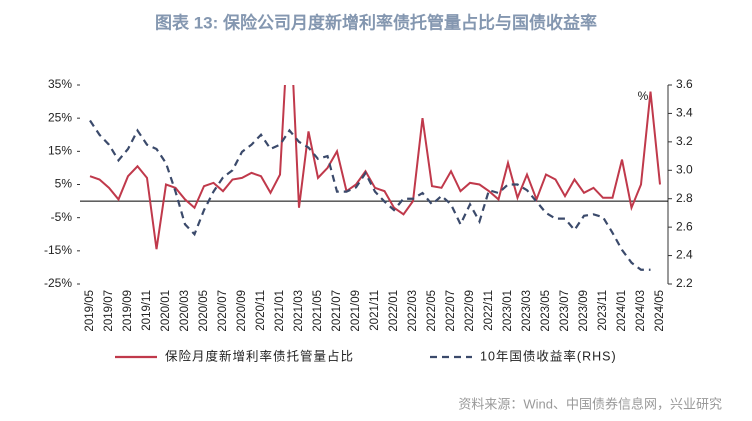 The width and height of the screenshot is (752, 421). What do you see at coordinates (684, 113) in the screenshot?
I see `y2-tick-label: 3.4` at bounding box center [684, 113].